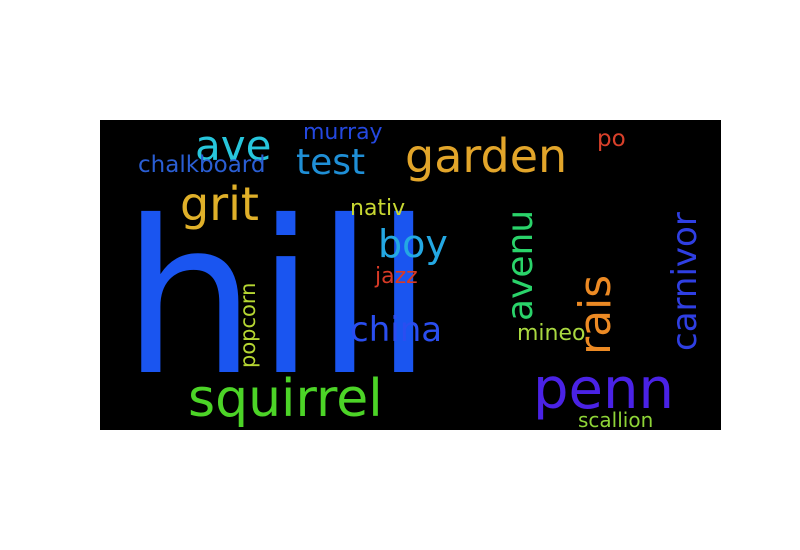 The image size is (800, 550). What do you see at coordinates (595, 315) in the screenshot?
I see `word-rais: rais` at bounding box center [595, 315].